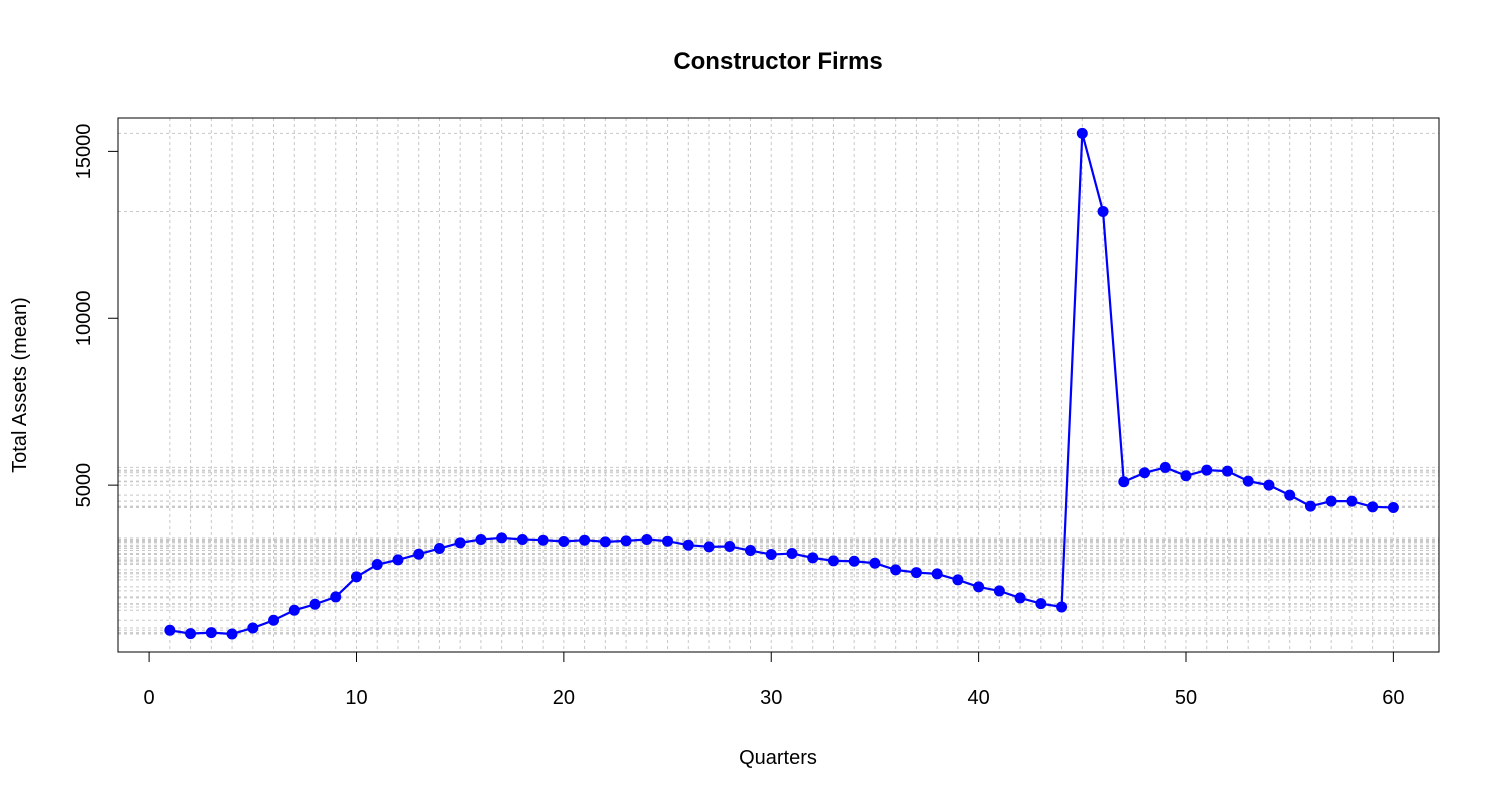 This screenshot has height=800, width=1500. Describe the element at coordinates (84, 485) in the screenshot. I see `y-tick-label: 5000` at that location.